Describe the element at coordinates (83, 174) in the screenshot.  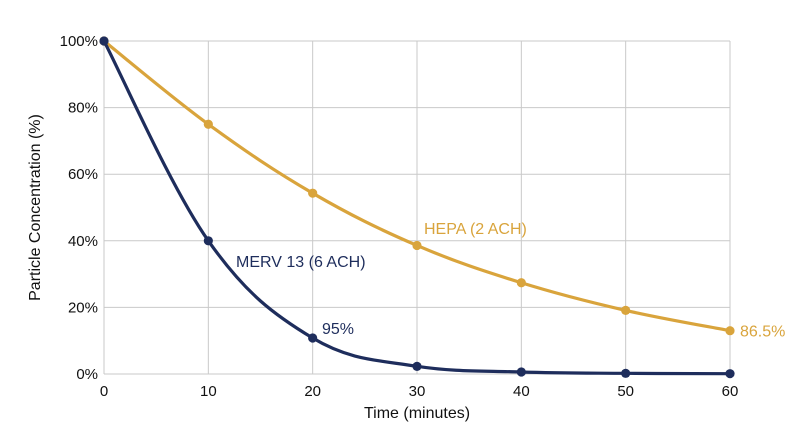
I see `y-tick-label-60: 60%` at that location.